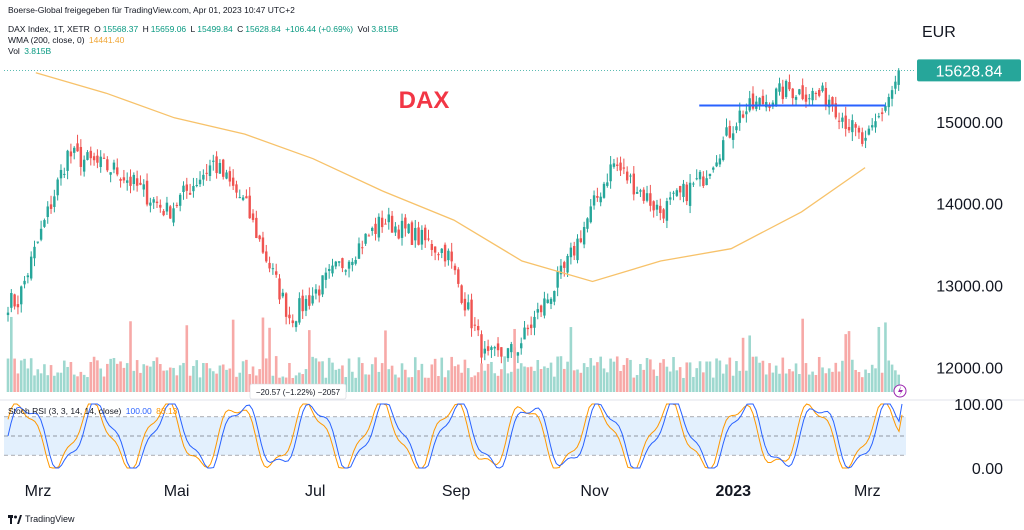  What do you see at coordinates (67, 40) in the screenshot?
I see `wma-legend: WMA (200, close, 0) 14441.40` at bounding box center [67, 40].